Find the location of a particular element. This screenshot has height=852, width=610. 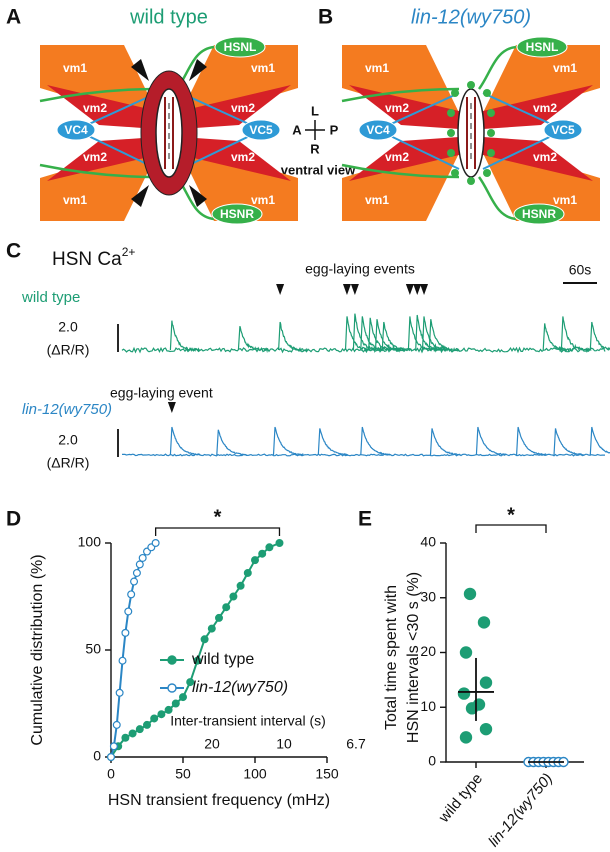

title-text: HSN Ca is located at coordinates (87, 259).